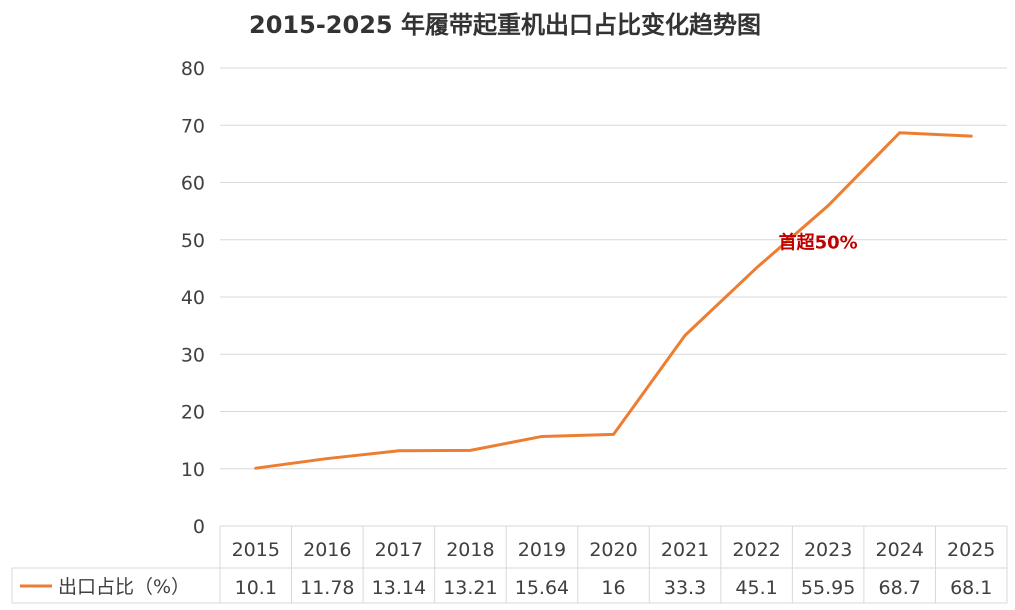 The height and width of the screenshot is (610, 1015). What do you see at coordinates (542, 550) in the screenshot?
I see `x-category-label: 2019` at bounding box center [542, 550].